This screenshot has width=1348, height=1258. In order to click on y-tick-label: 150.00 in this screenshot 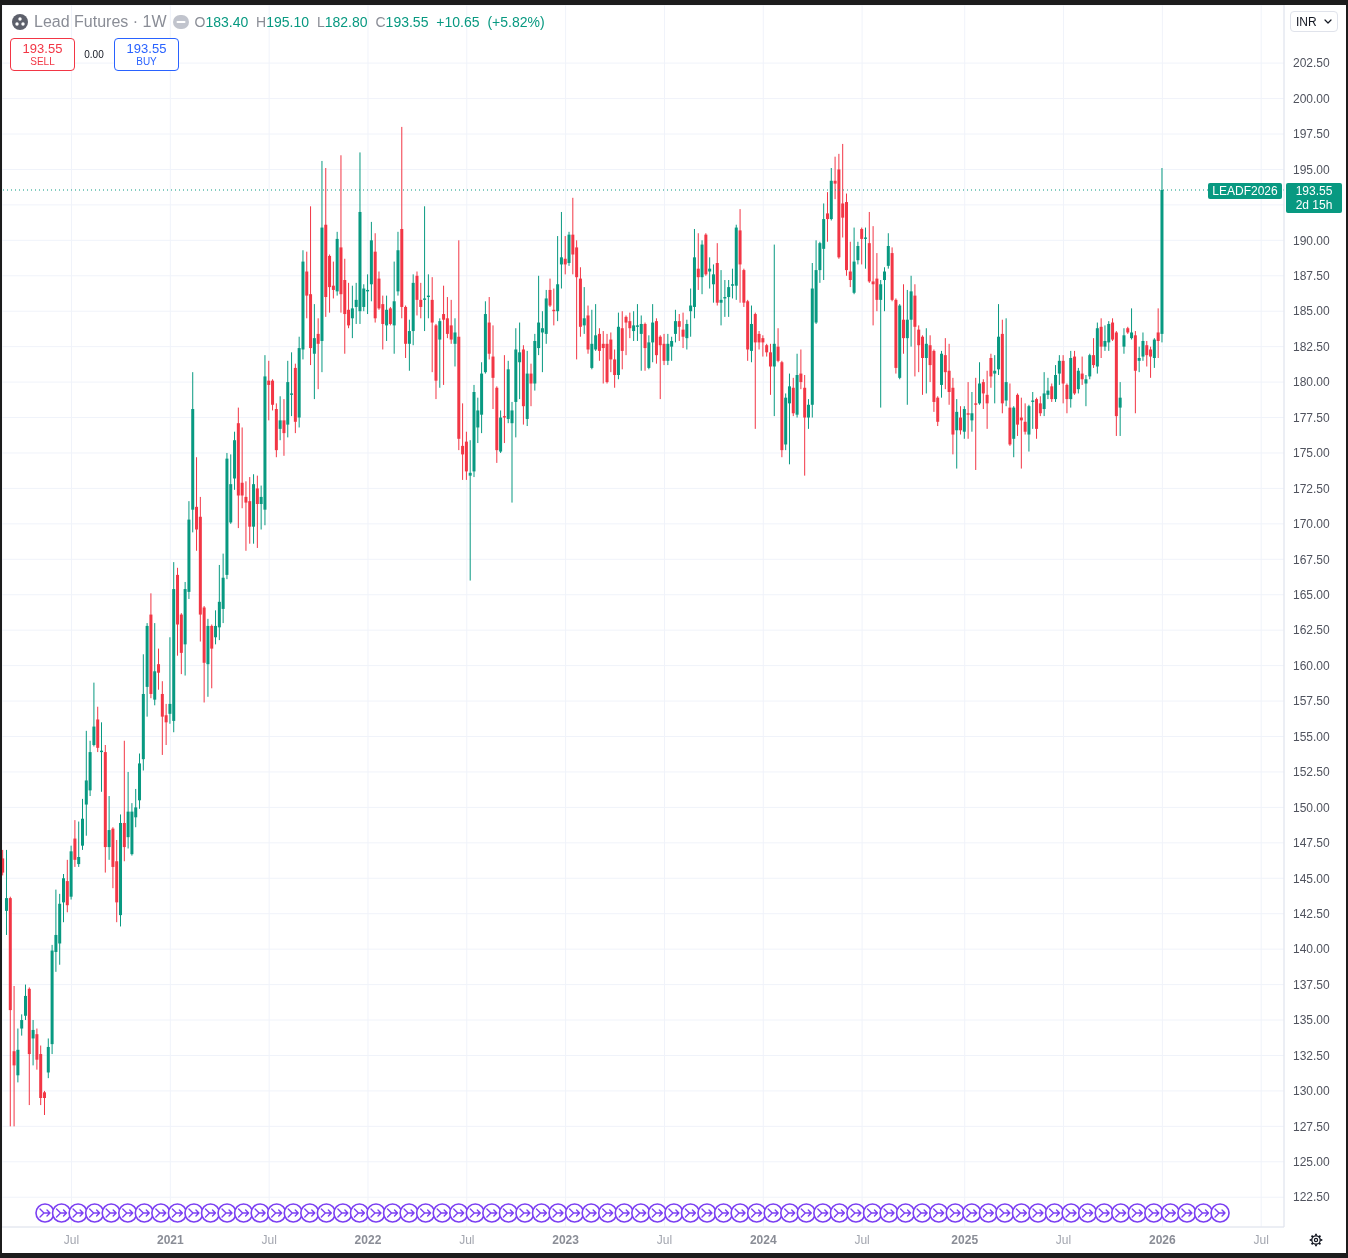, I will do `click(1312, 807)`.